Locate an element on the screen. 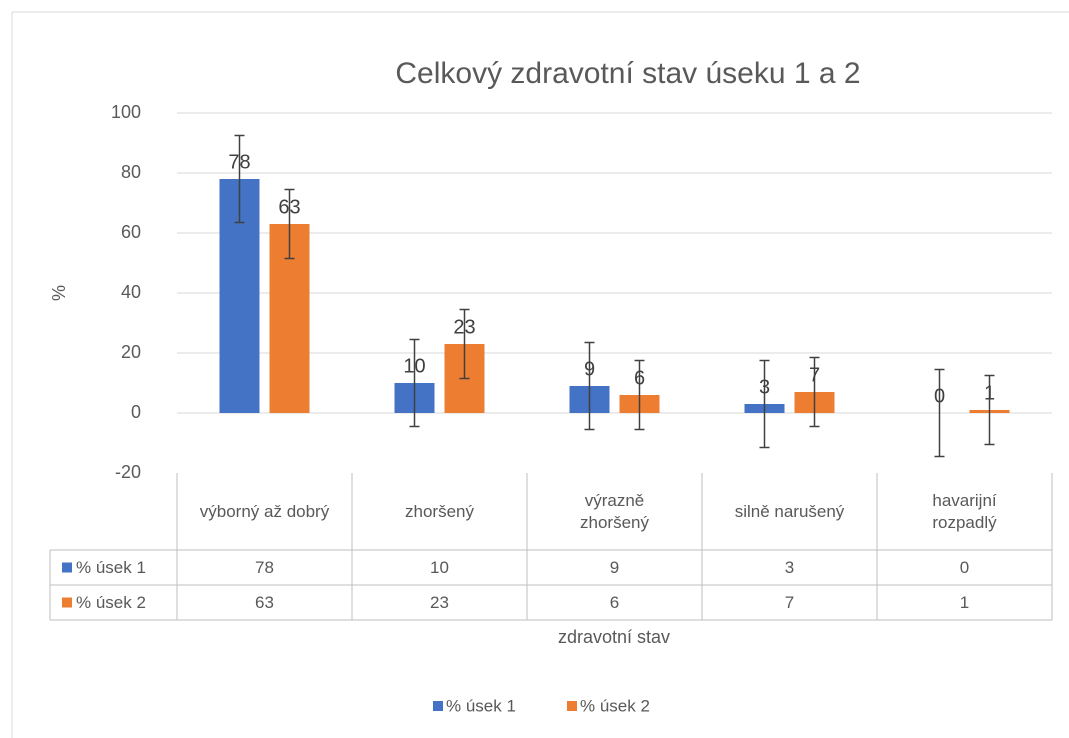  data-label: 0 is located at coordinates (939, 396).